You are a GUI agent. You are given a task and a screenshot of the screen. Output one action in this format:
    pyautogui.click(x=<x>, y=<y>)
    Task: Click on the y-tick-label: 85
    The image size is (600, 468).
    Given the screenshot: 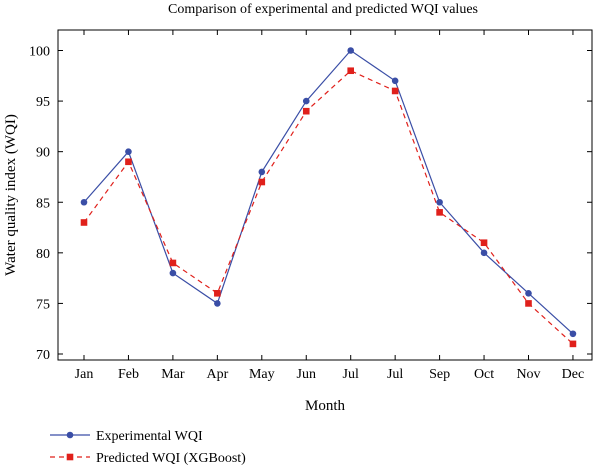 What is the action you would take?
    pyautogui.click(x=43, y=203)
    